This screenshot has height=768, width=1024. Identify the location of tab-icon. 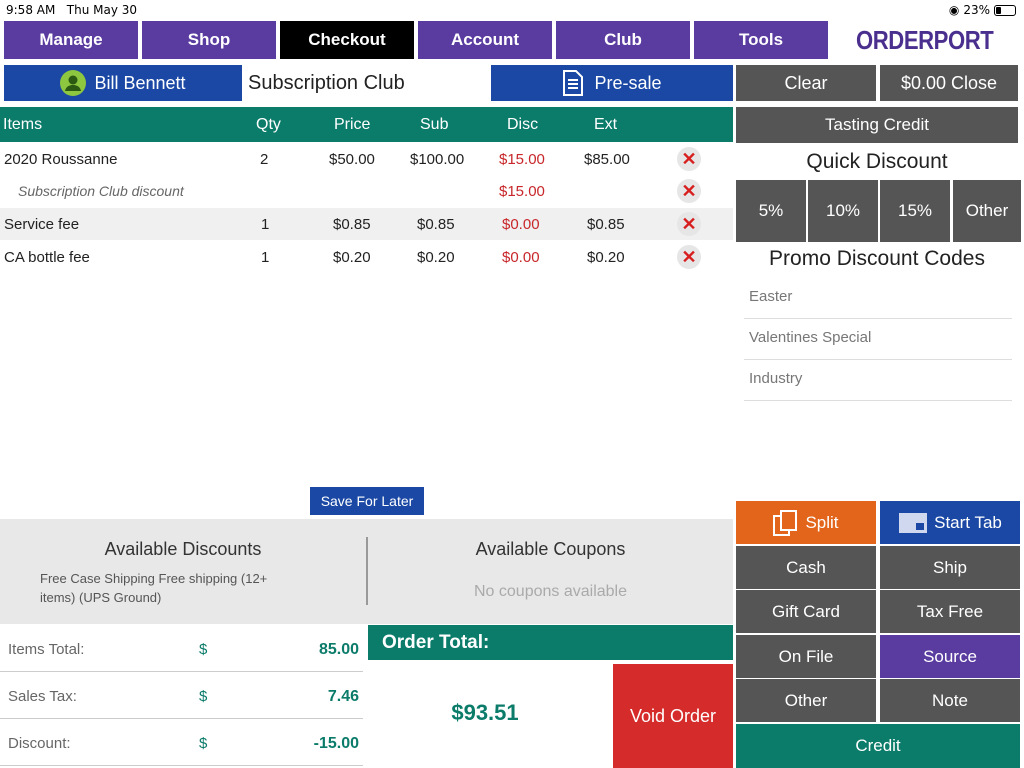
(913, 522).